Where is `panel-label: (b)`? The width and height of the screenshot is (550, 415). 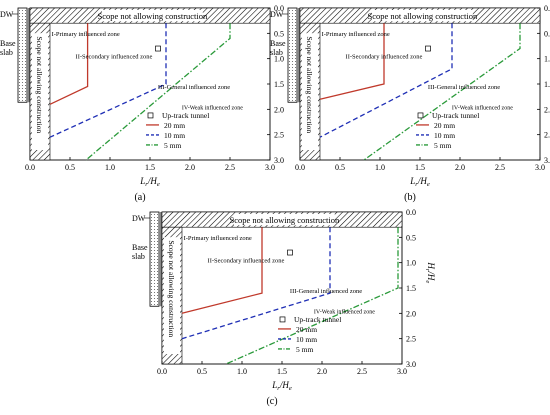 panel-label: (b) is located at coordinates (410, 197).